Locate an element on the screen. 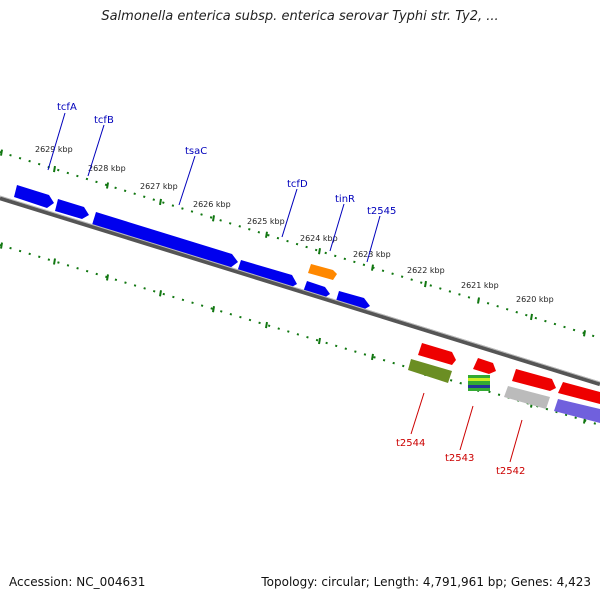 Image resolution: width=600 pixels, height=600 pixels. gene-arrow-olive is located at coordinates (430, 371).